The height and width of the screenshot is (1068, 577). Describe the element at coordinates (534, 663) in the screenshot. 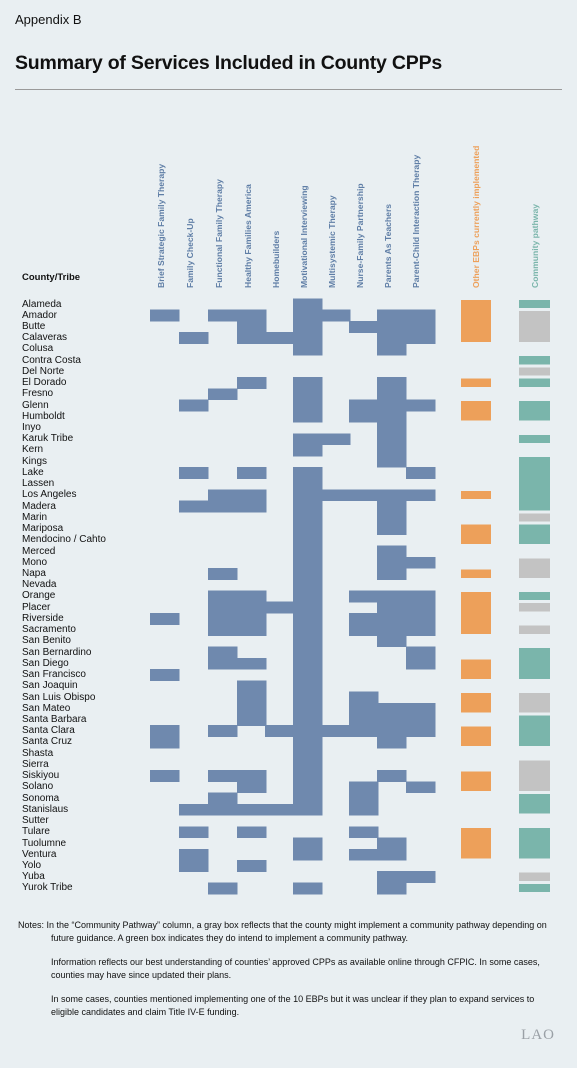

I see `pathway-block-green-san-bernardino` at that location.